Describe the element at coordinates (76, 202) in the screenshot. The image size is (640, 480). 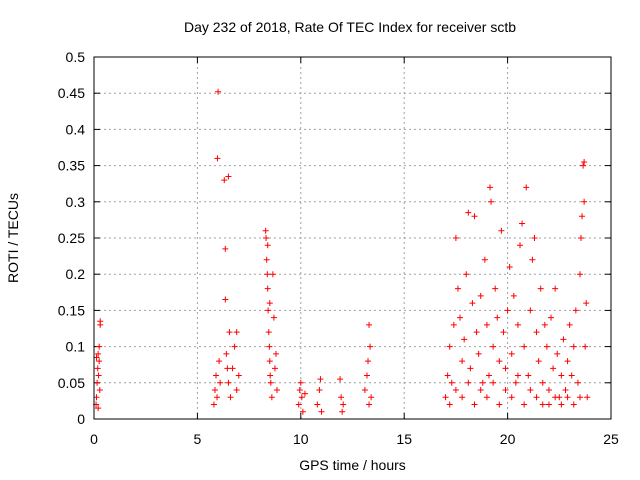
I see `y-tick-label: 0.3` at that location.